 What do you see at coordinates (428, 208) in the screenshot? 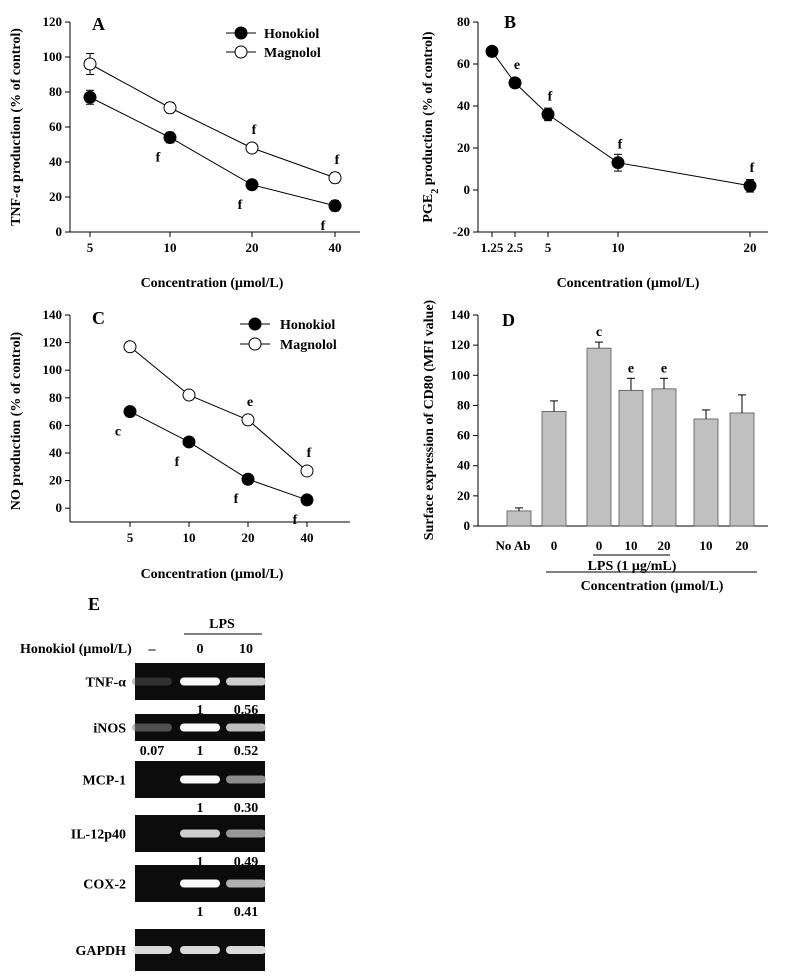
I see `panel-b-ylabel-main: PGE` at bounding box center [428, 208].